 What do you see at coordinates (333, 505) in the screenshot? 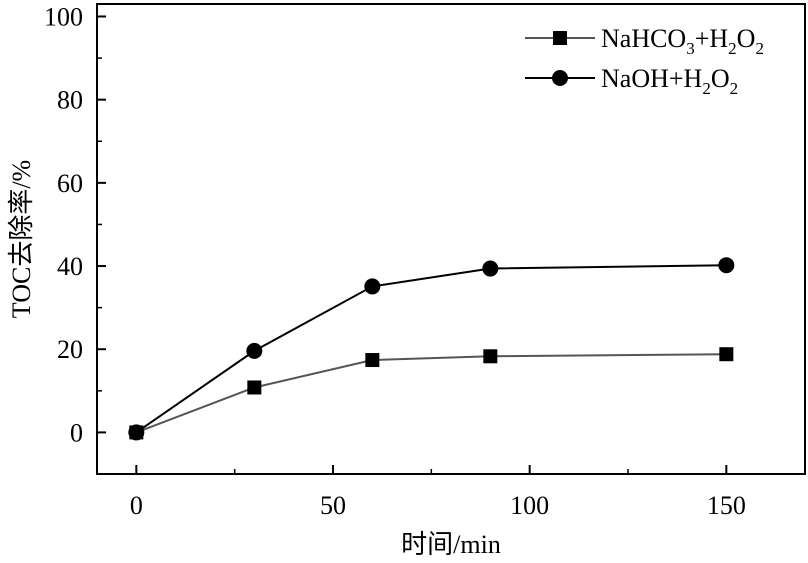
I see `x-tick-label: 50` at bounding box center [333, 505].